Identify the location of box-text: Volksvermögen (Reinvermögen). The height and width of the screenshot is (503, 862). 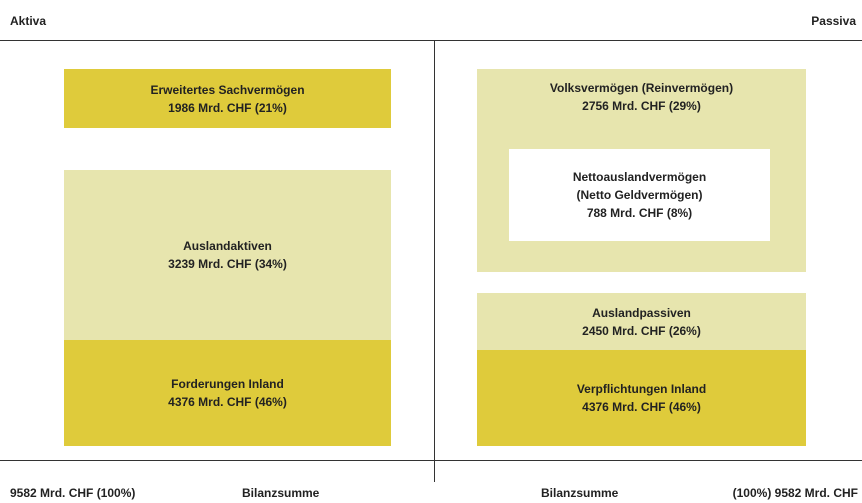
(641, 88).